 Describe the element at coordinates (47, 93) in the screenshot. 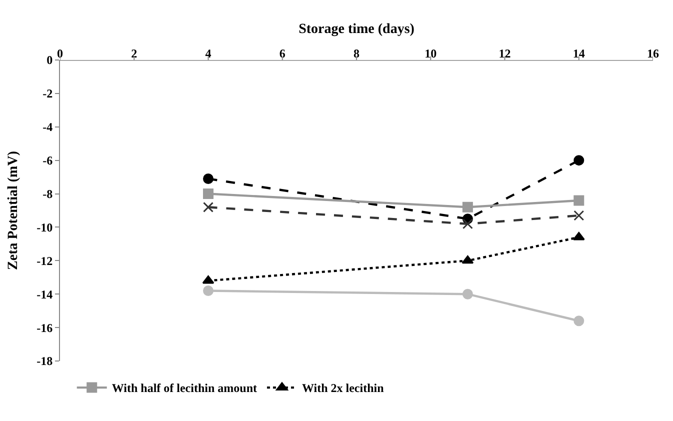

I see `y-tick-label: -2` at that location.